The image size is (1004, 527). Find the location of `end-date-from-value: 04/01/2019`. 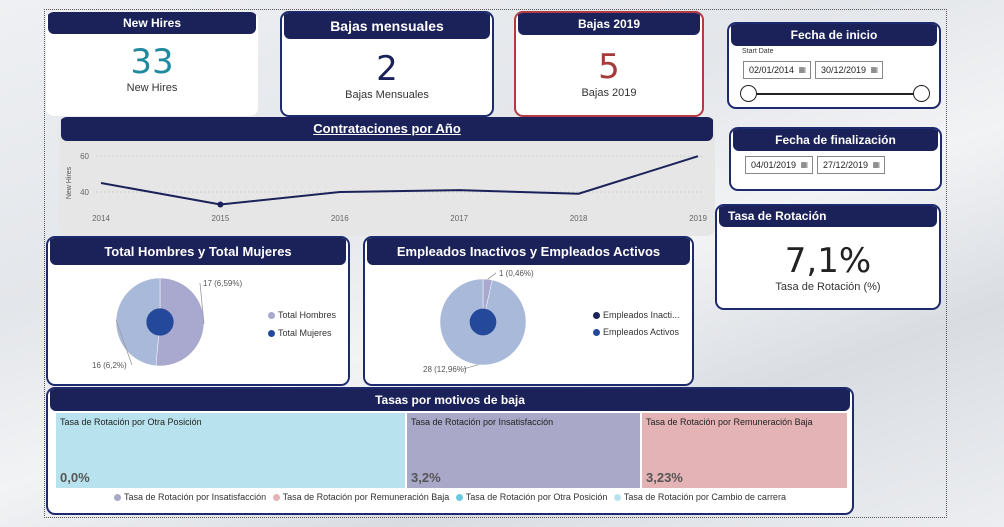

end-date-from-value: 04/01/2019 is located at coordinates (774, 165).